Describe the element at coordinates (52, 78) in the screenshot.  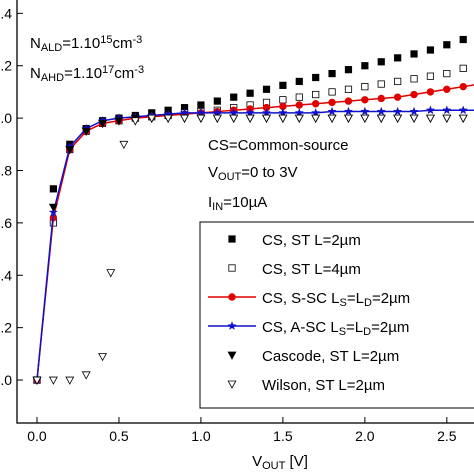
I see `text-part: AHD` at that location.